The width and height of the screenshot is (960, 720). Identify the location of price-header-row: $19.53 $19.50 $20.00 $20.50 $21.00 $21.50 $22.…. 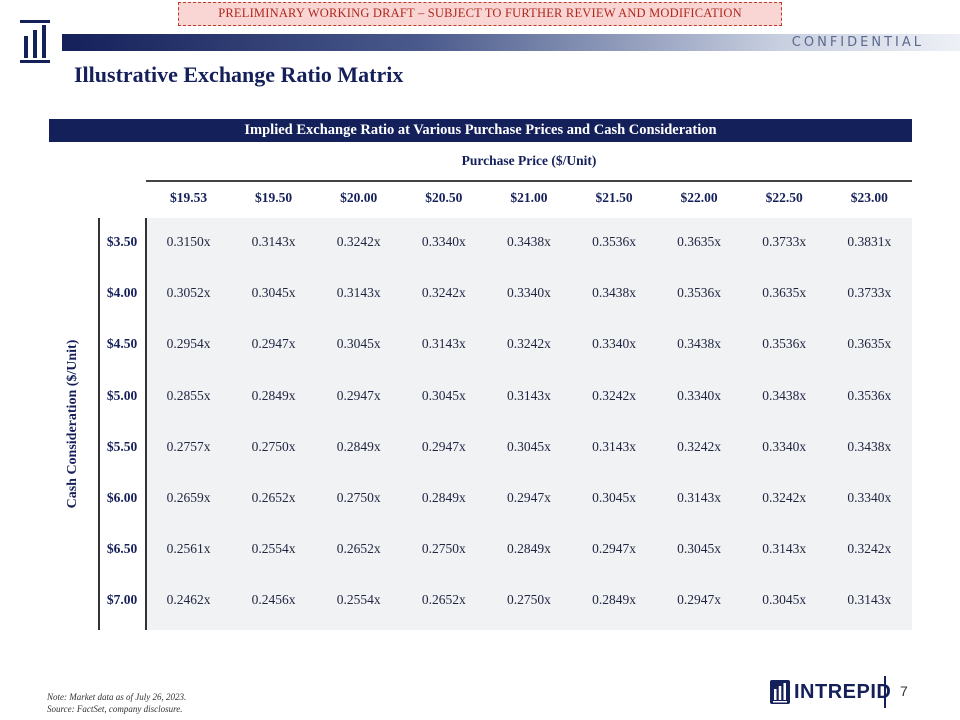
(529, 200).